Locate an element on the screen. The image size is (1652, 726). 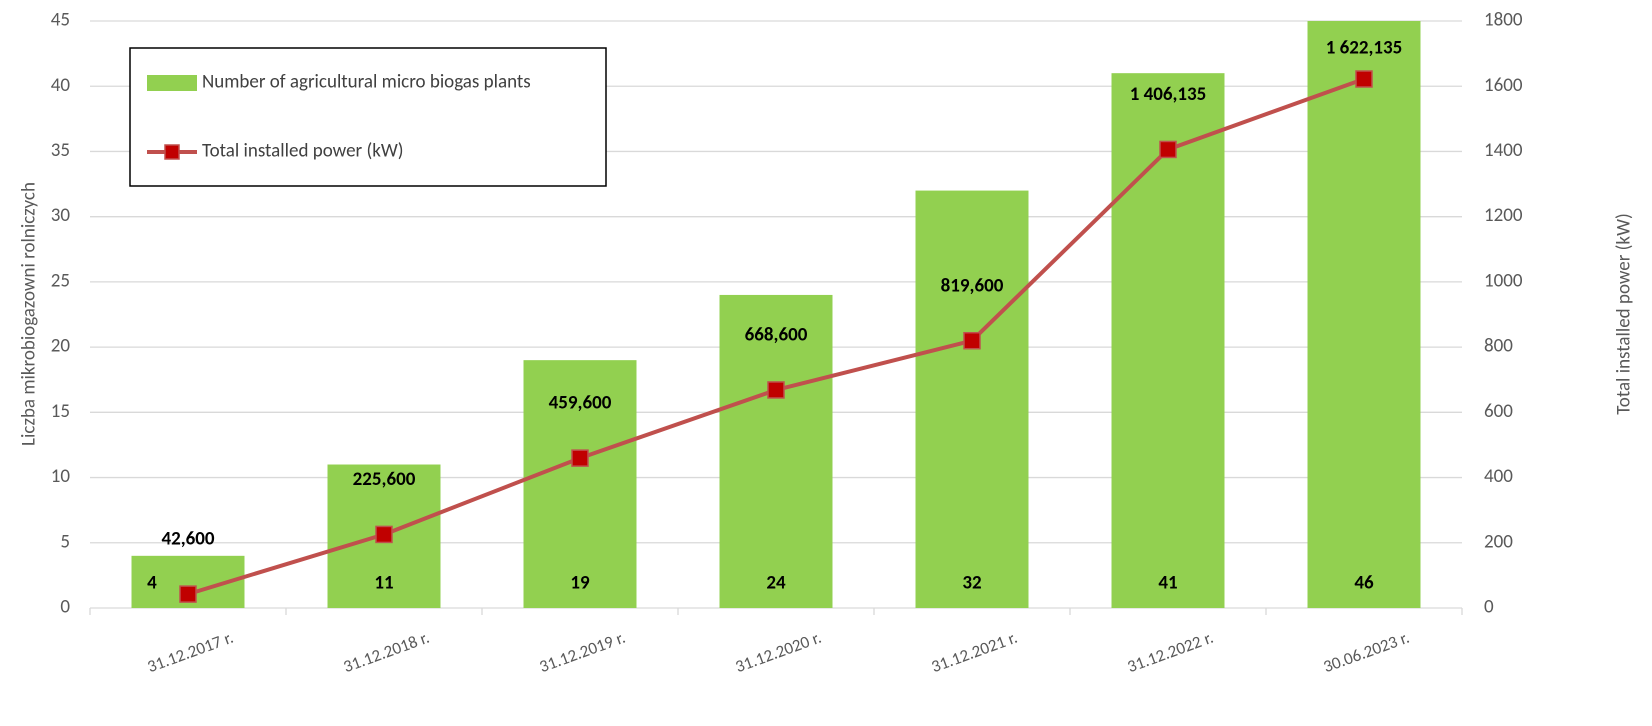
x-tick-label: 31.12.2017 r. is located at coordinates (190, 652).